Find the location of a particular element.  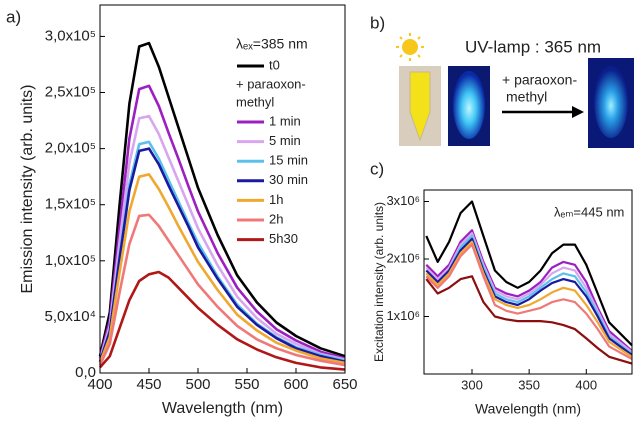

addition-label: + paraoxon- is located at coordinates (539, 80).